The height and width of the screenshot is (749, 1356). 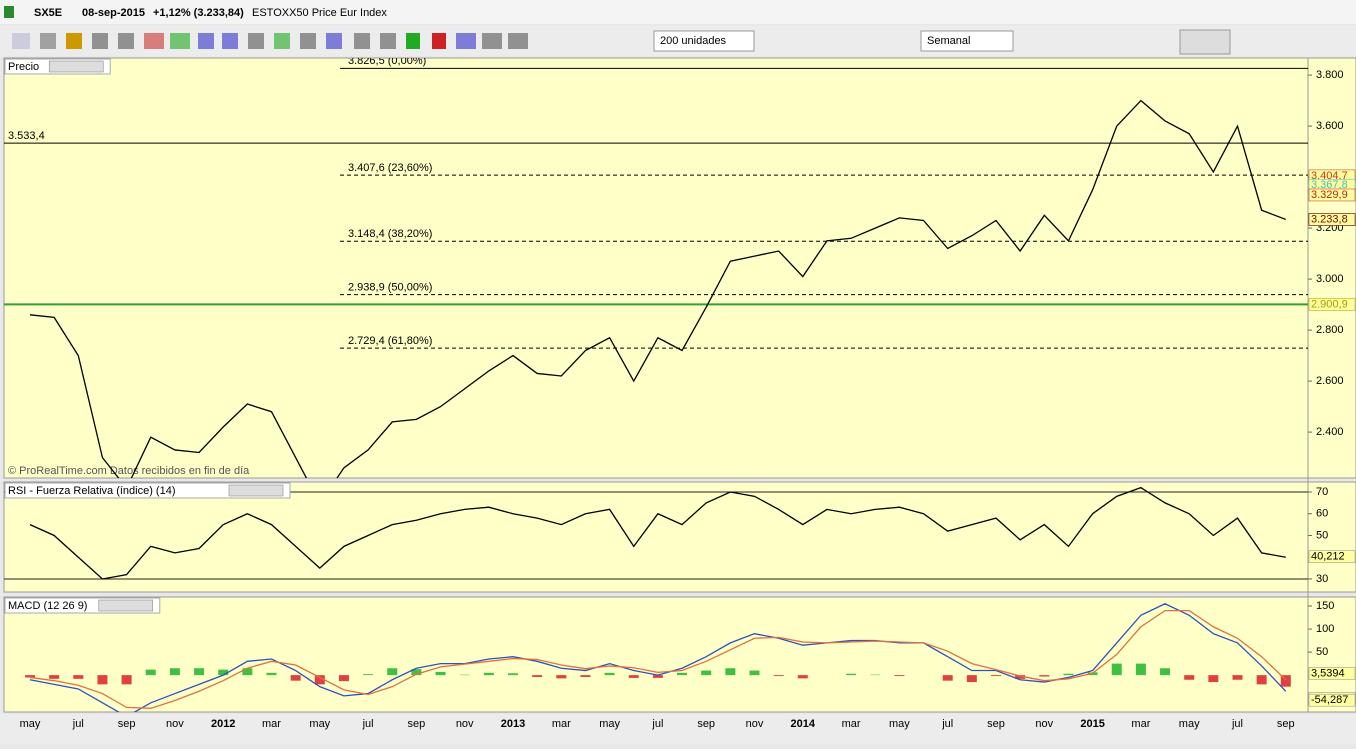 What do you see at coordinates (23, 67) in the screenshot?
I see `panel-title: Precio` at bounding box center [23, 67].